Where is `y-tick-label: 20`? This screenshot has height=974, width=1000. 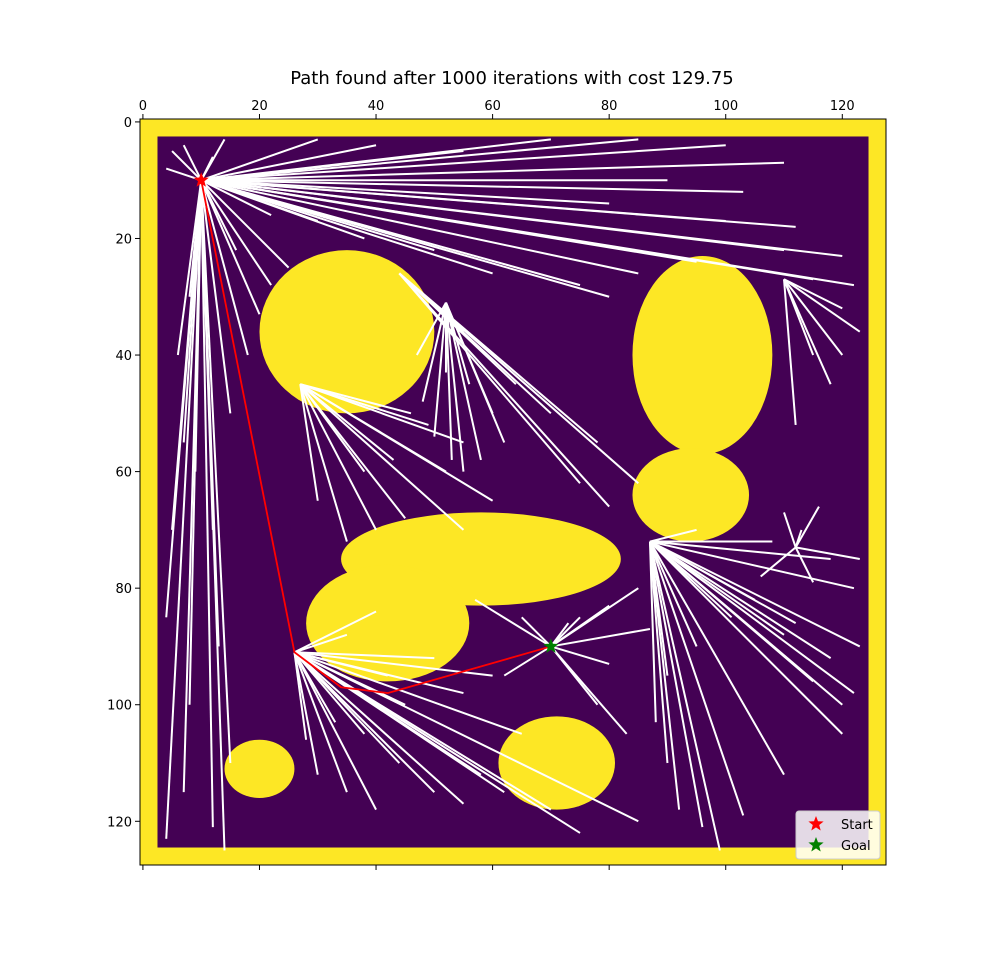
y-tick-label: 20 is located at coordinates (123, 239).